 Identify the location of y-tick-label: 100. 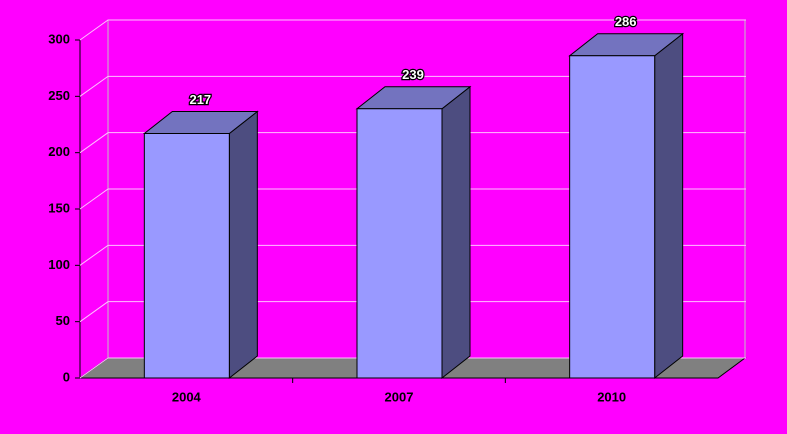
(59, 264).